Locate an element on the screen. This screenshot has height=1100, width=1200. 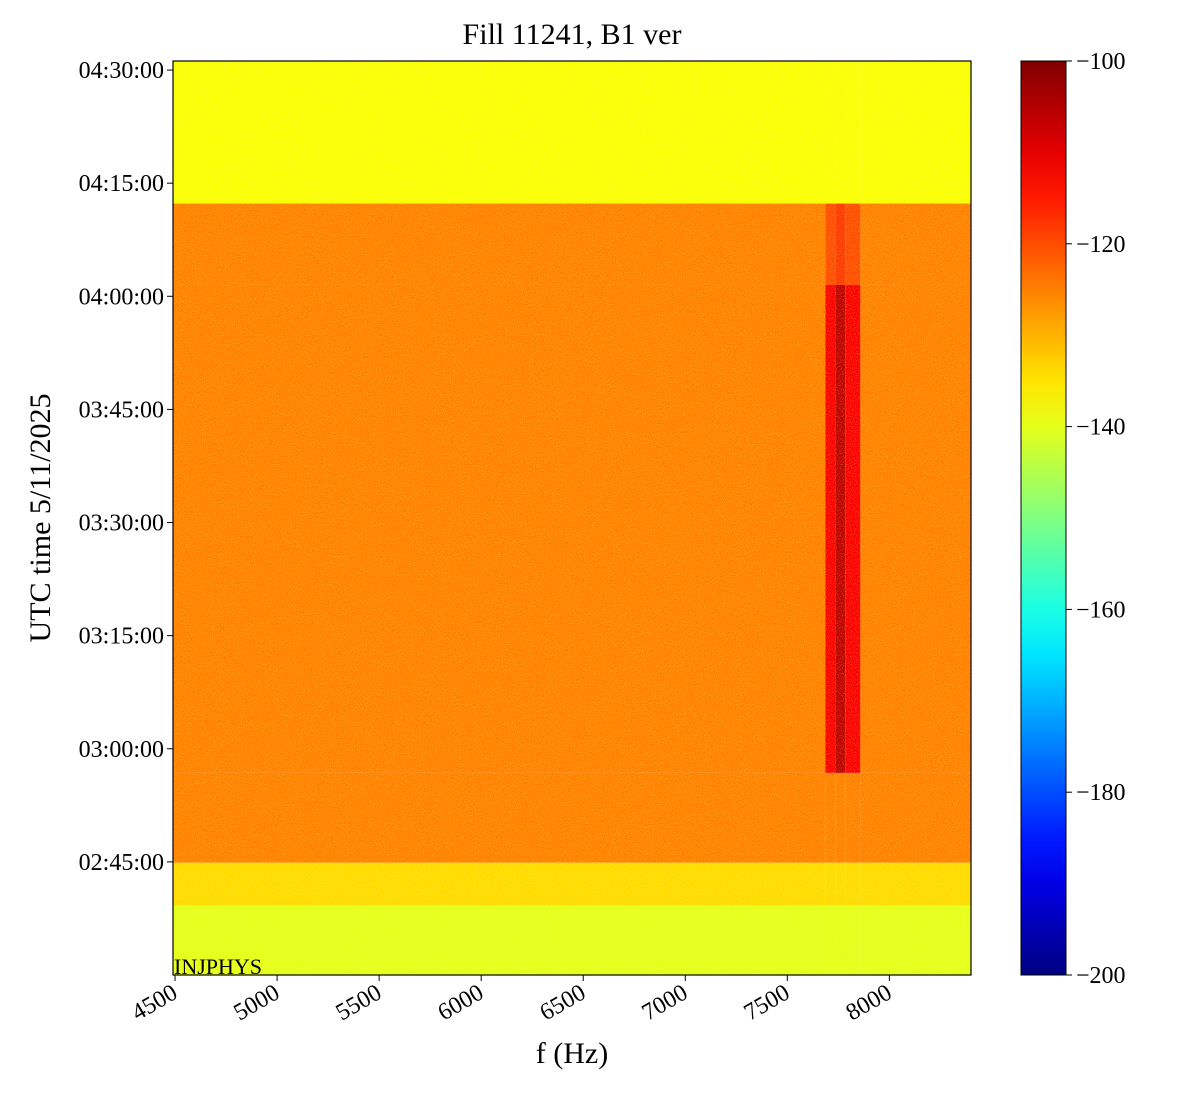
colorbar-tick-label: −180 is located at coordinates (1101, 793).